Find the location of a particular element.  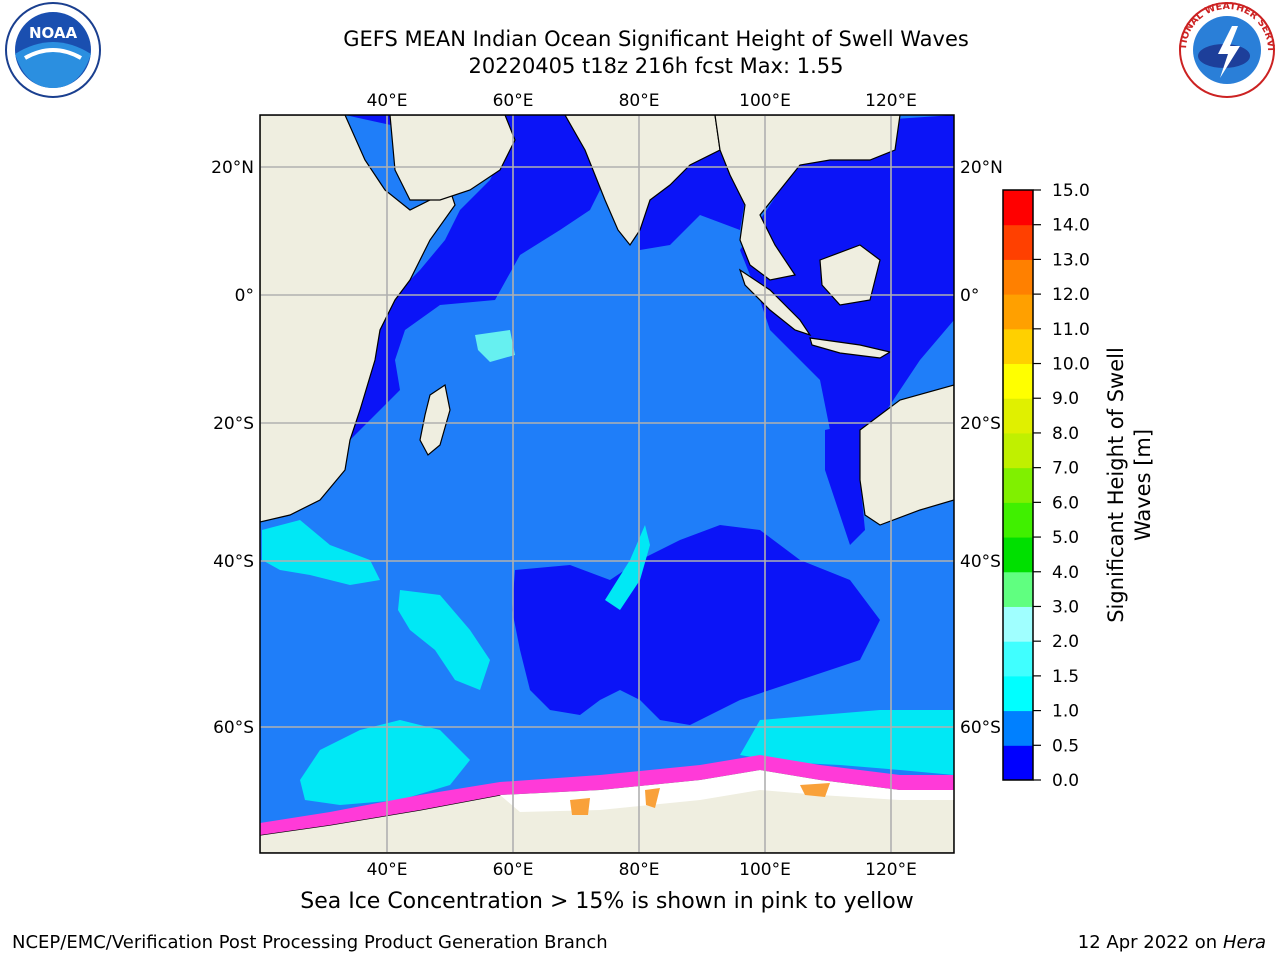

arabia-landmass is located at coordinates (452, 158).